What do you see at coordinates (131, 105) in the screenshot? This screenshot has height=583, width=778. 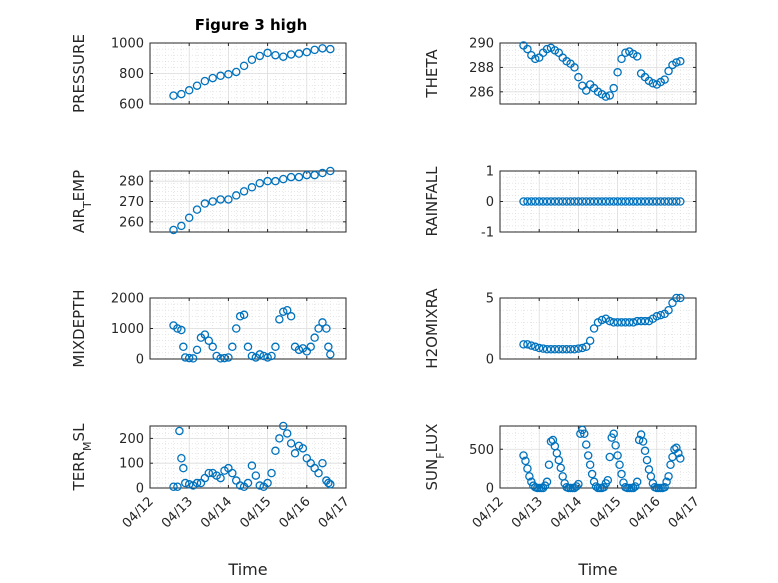 I see `y-tick-label: 600` at bounding box center [131, 105].